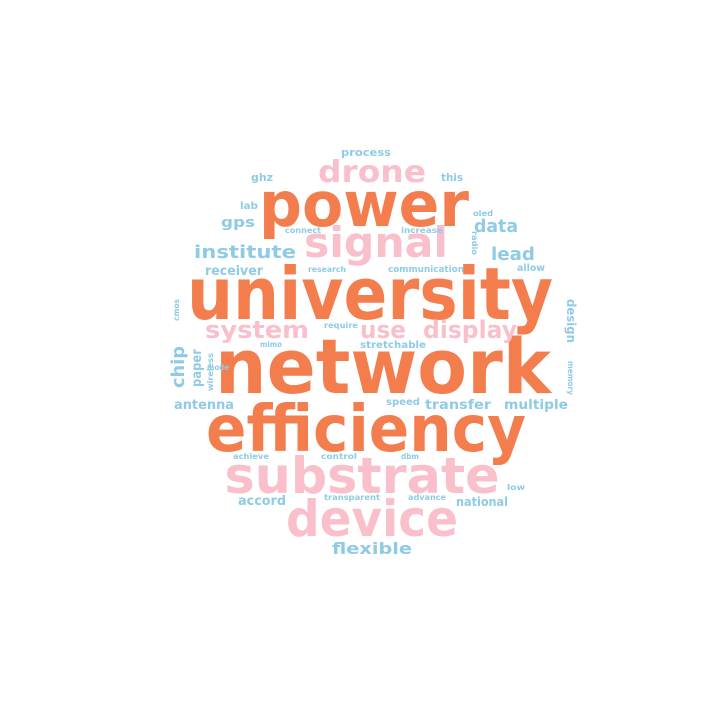 The width and height of the screenshot is (720, 720). I want to click on word-chip: chip, so click(178, 367).